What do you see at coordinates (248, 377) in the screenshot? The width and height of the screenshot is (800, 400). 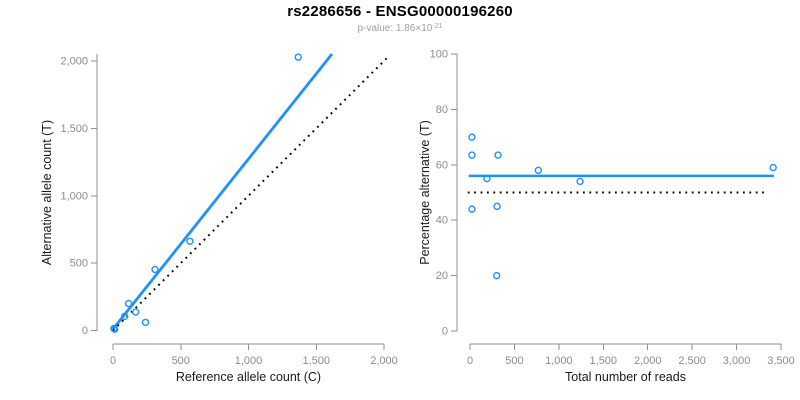 I see `x-axis-title: Reference allele count (C)` at bounding box center [248, 377].